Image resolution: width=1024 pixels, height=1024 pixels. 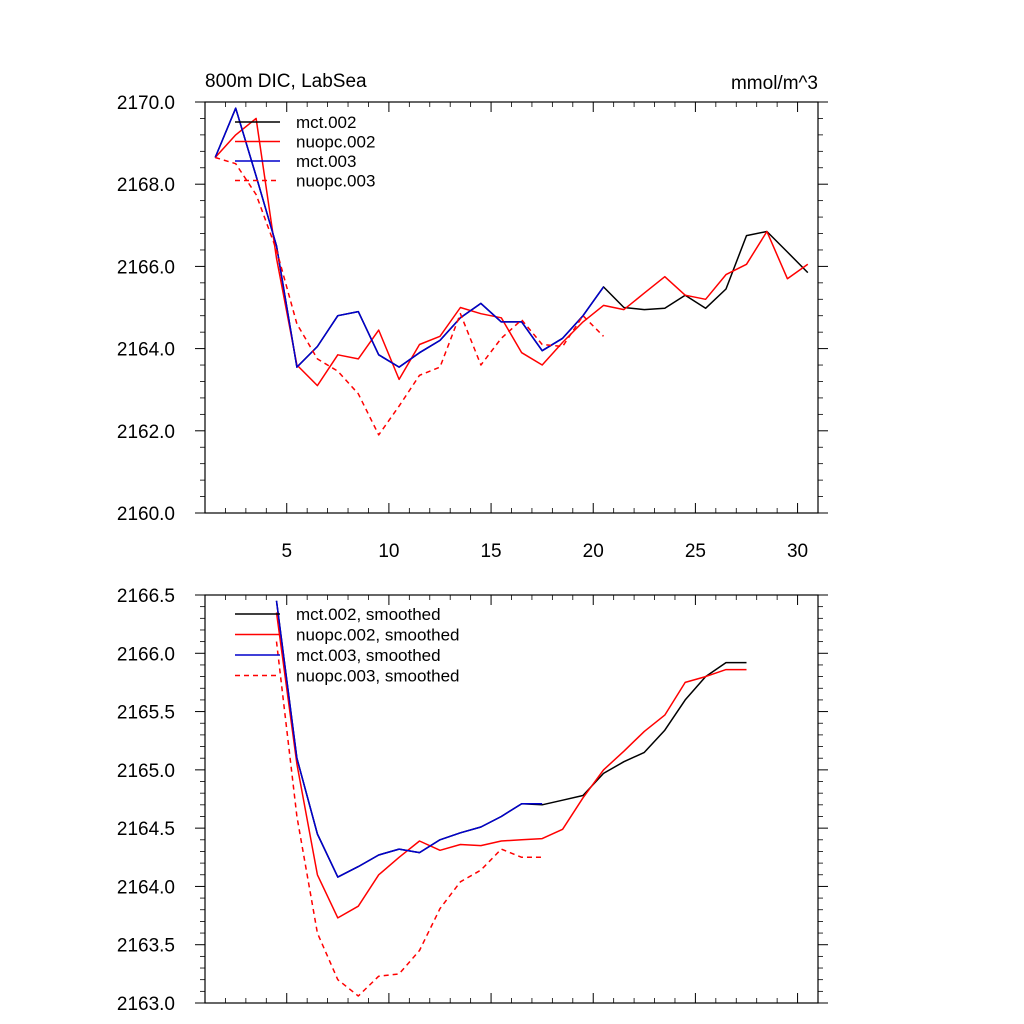 What do you see at coordinates (326, 161) in the screenshot?
I see `legend-label: mct.003` at bounding box center [326, 161].